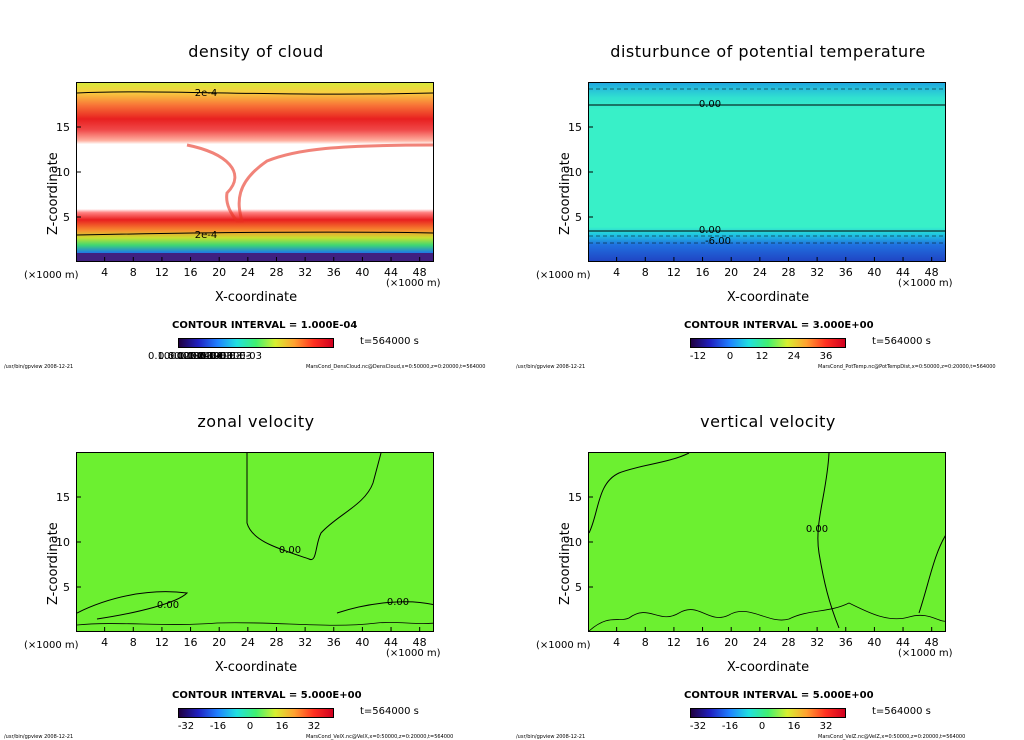 The width and height of the screenshot is (1024, 740). I want to click on colorbar-tick-label: -16, so click(218, 726).